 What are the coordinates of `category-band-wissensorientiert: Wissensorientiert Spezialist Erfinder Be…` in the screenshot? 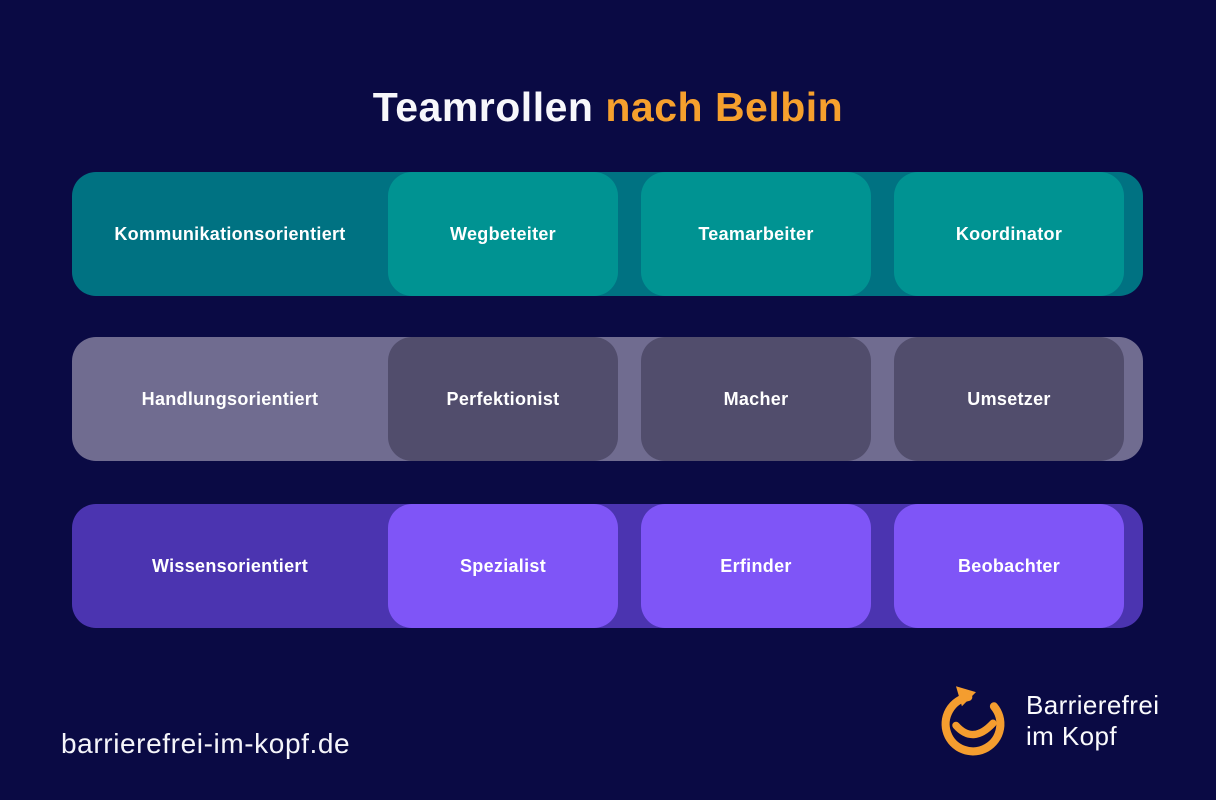 It's located at (607, 566).